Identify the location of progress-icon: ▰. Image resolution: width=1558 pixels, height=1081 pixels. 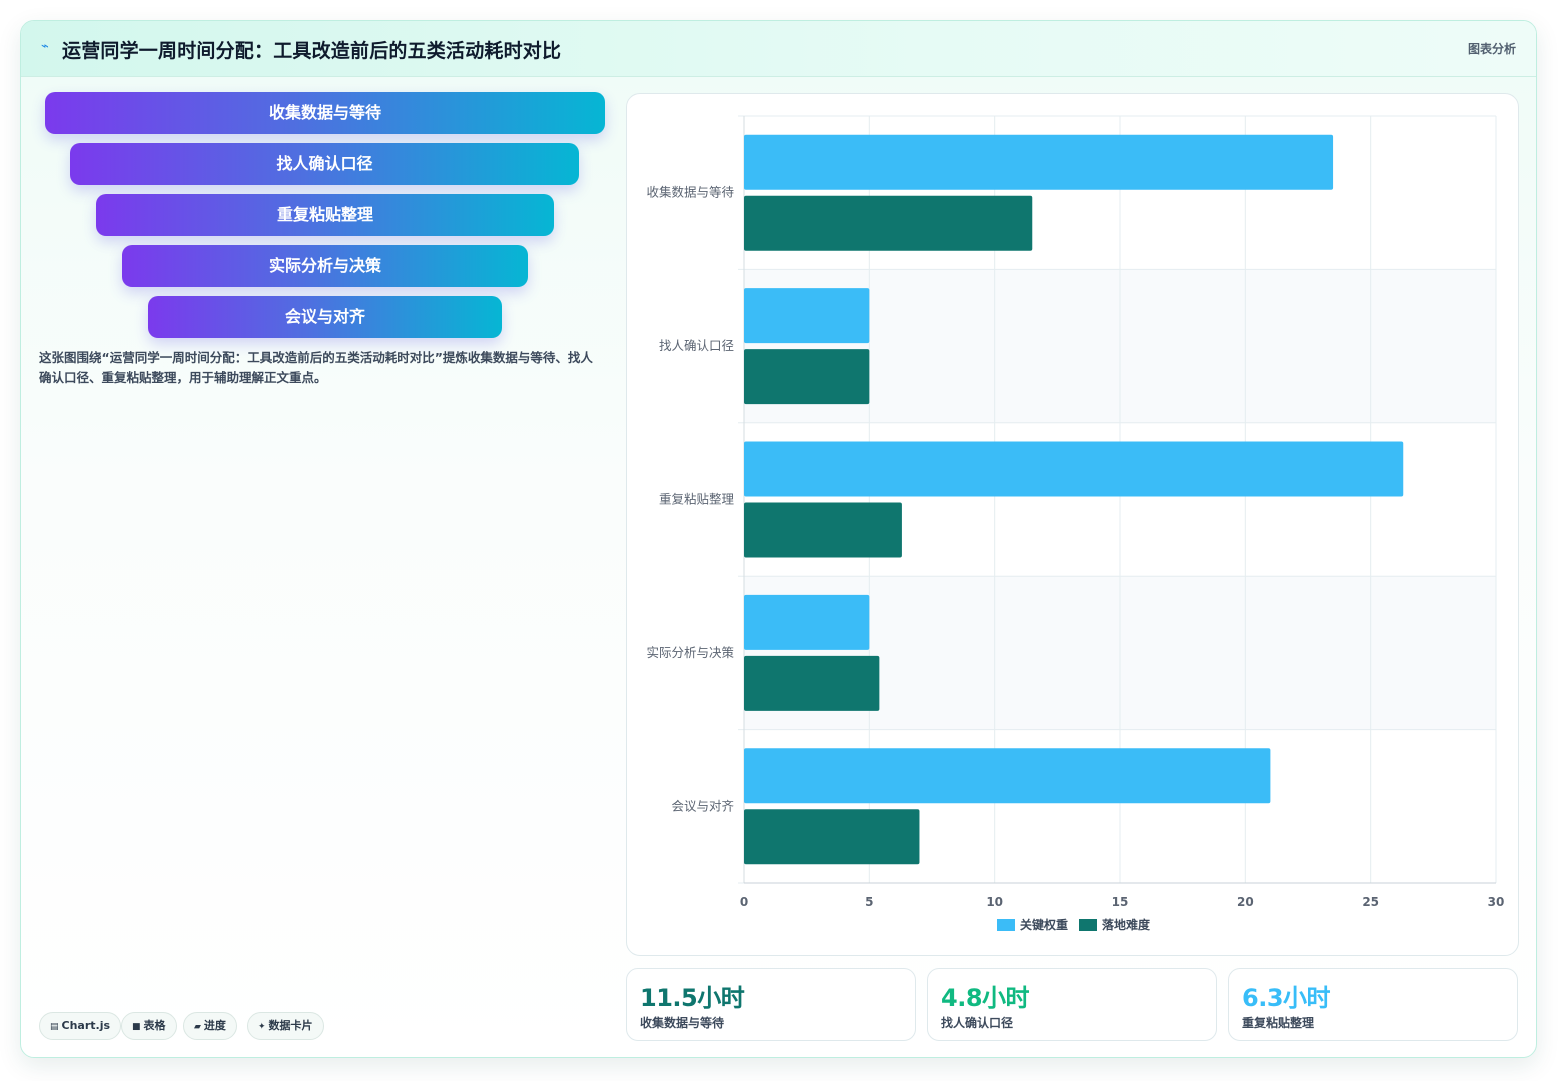
(197, 1027).